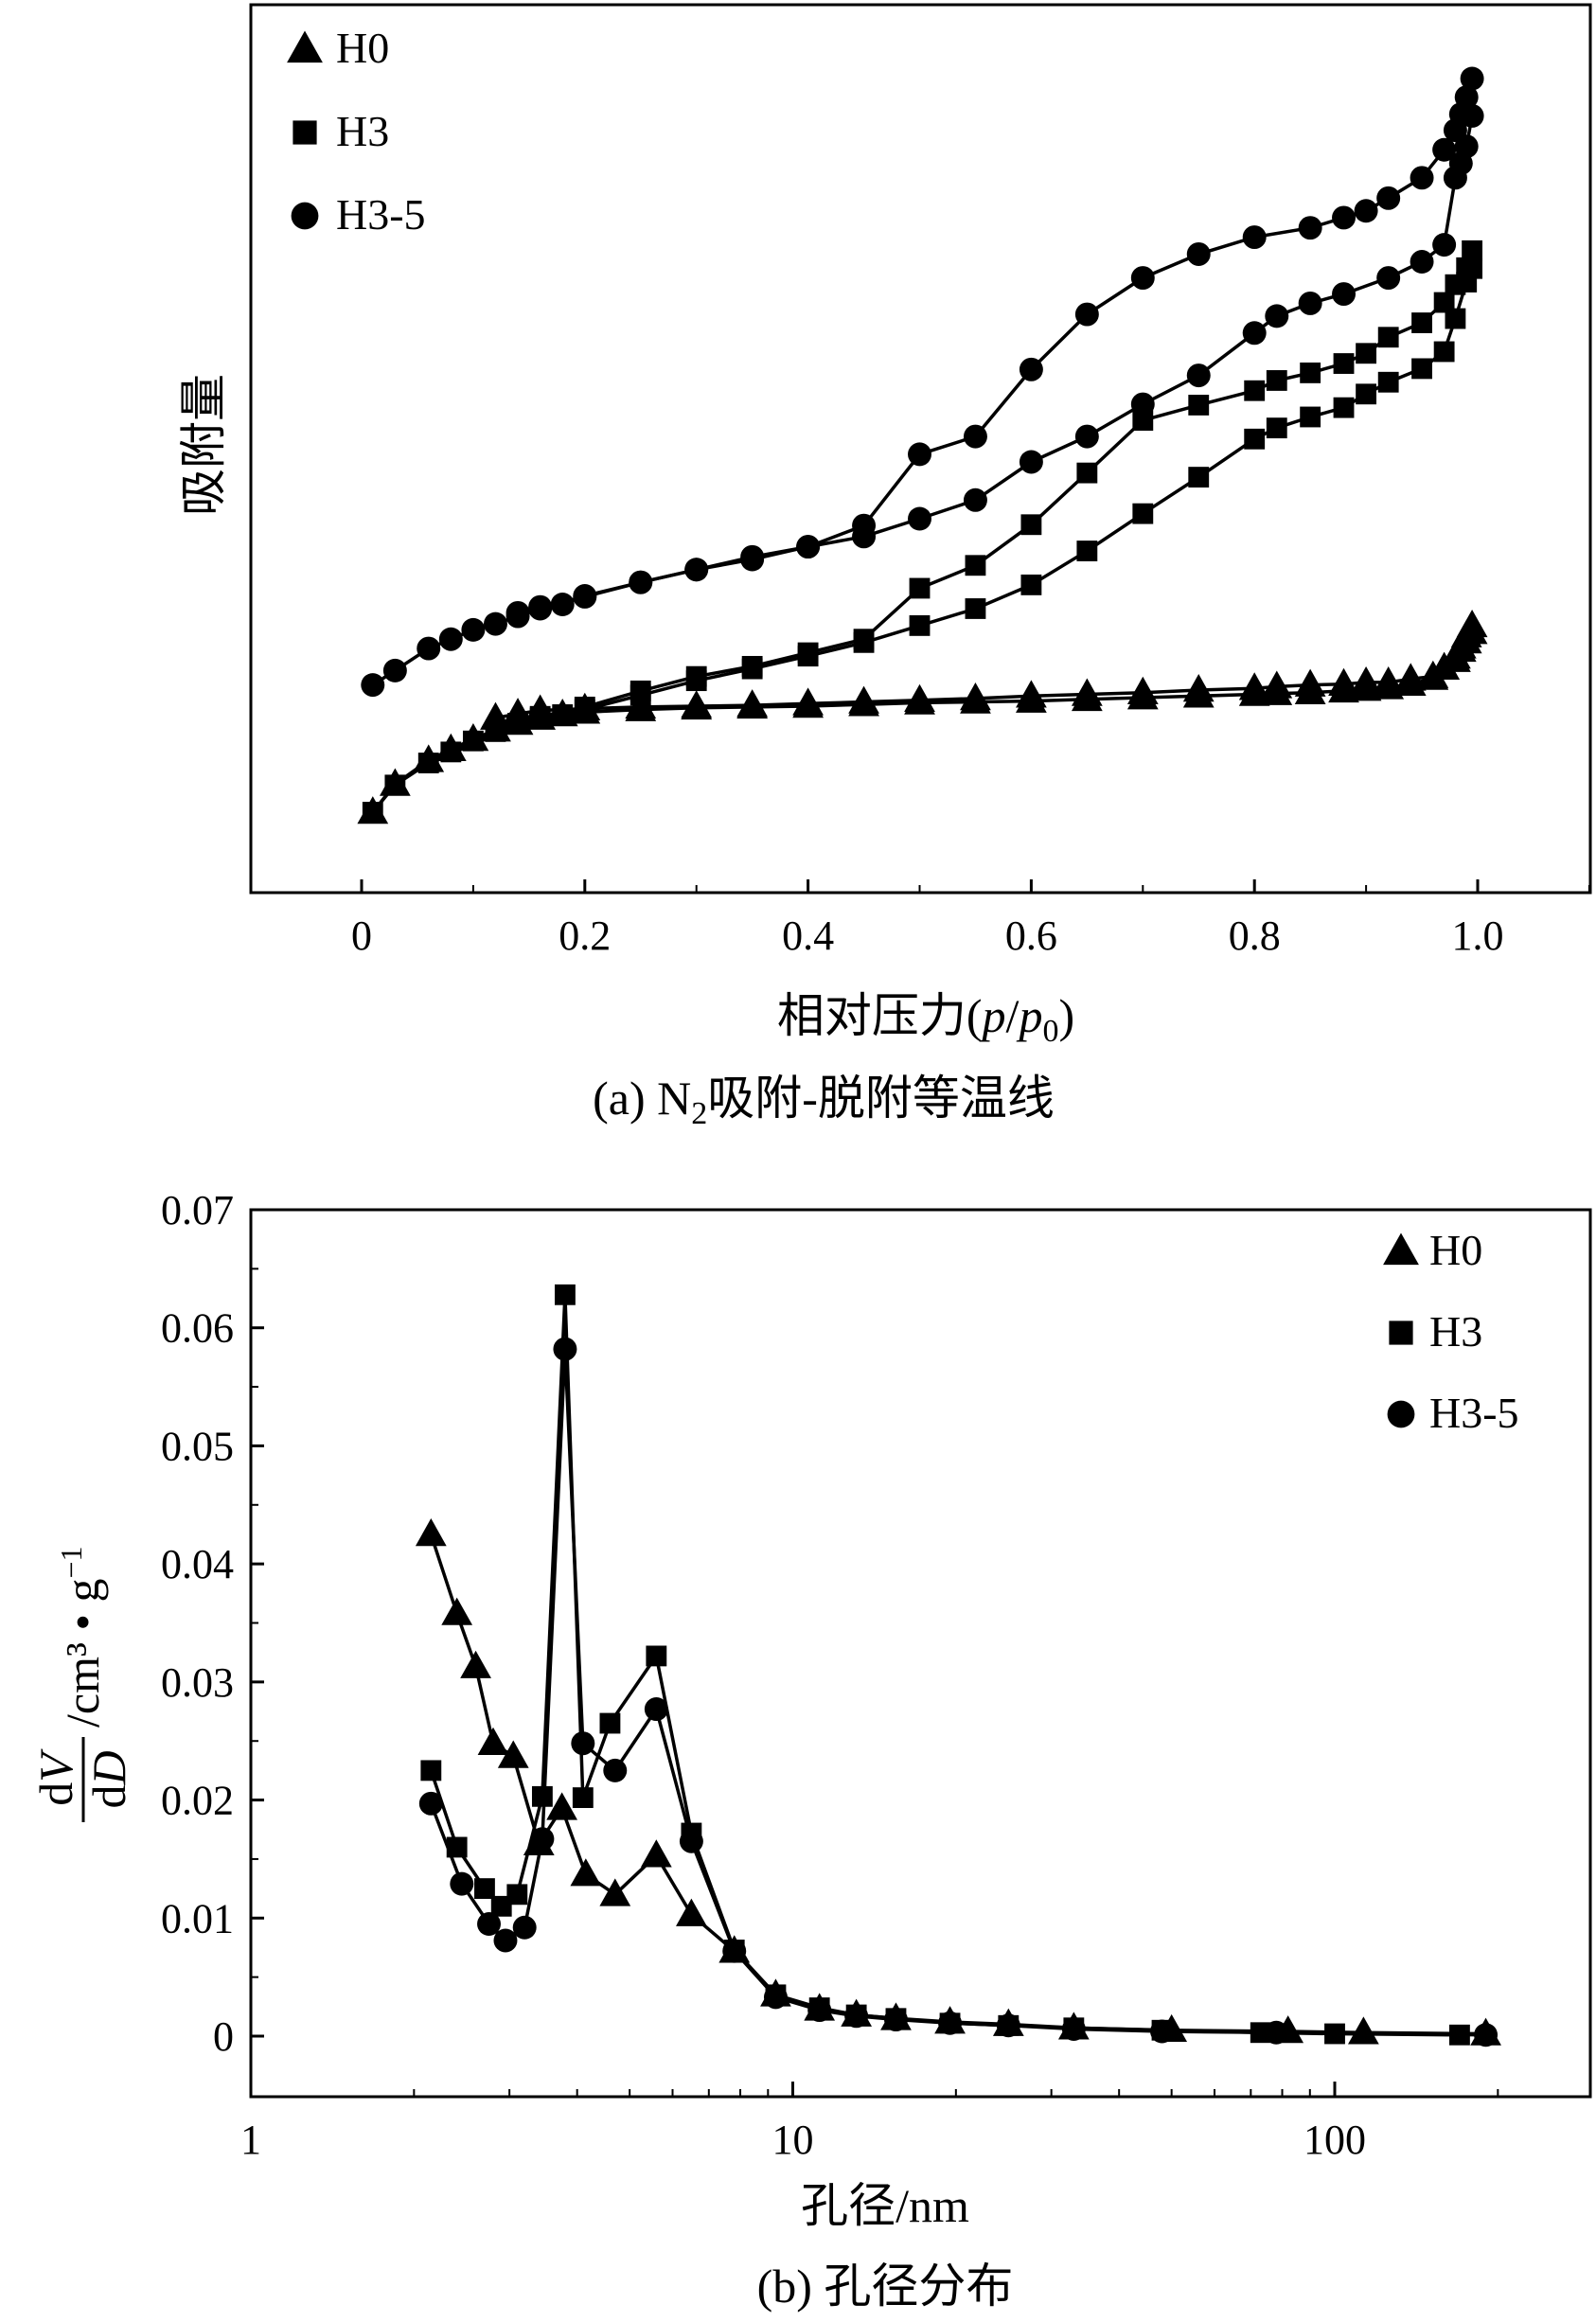 The width and height of the screenshot is (1596, 2322). What do you see at coordinates (108, 1779) in the screenshot?
I see `y-title-denominator: dD` at bounding box center [108, 1779].